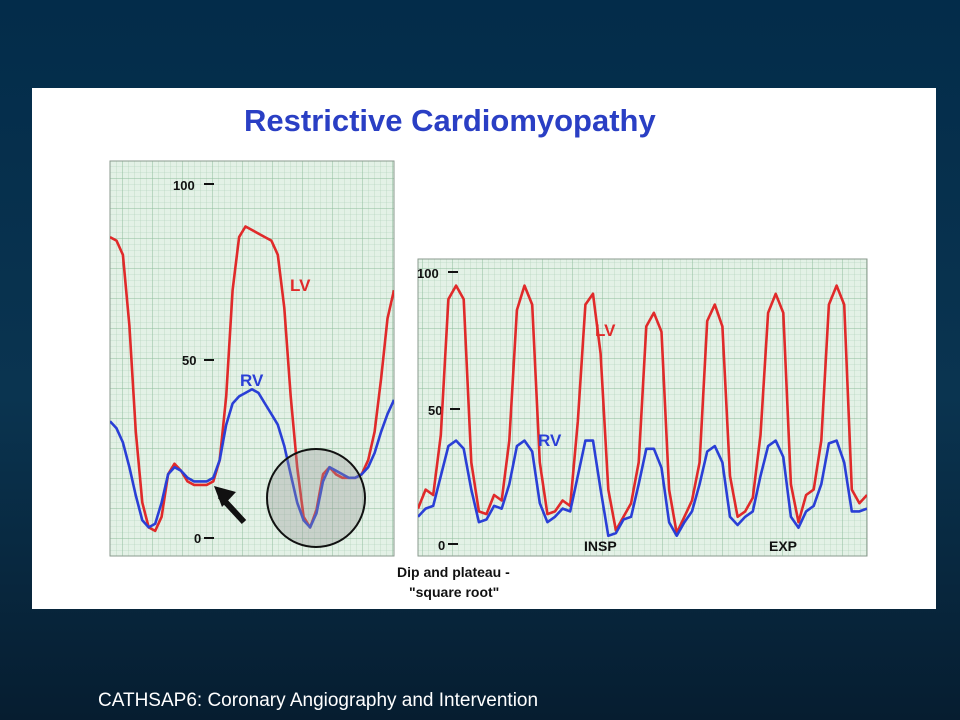  Describe the element at coordinates (300, 285) in the screenshot. I see `left-lv-label: LV` at that location.